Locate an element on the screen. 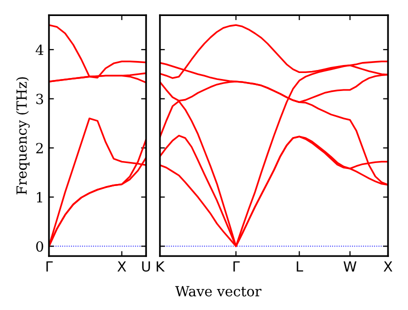  x-tick-label: U is located at coordinates (146, 266).